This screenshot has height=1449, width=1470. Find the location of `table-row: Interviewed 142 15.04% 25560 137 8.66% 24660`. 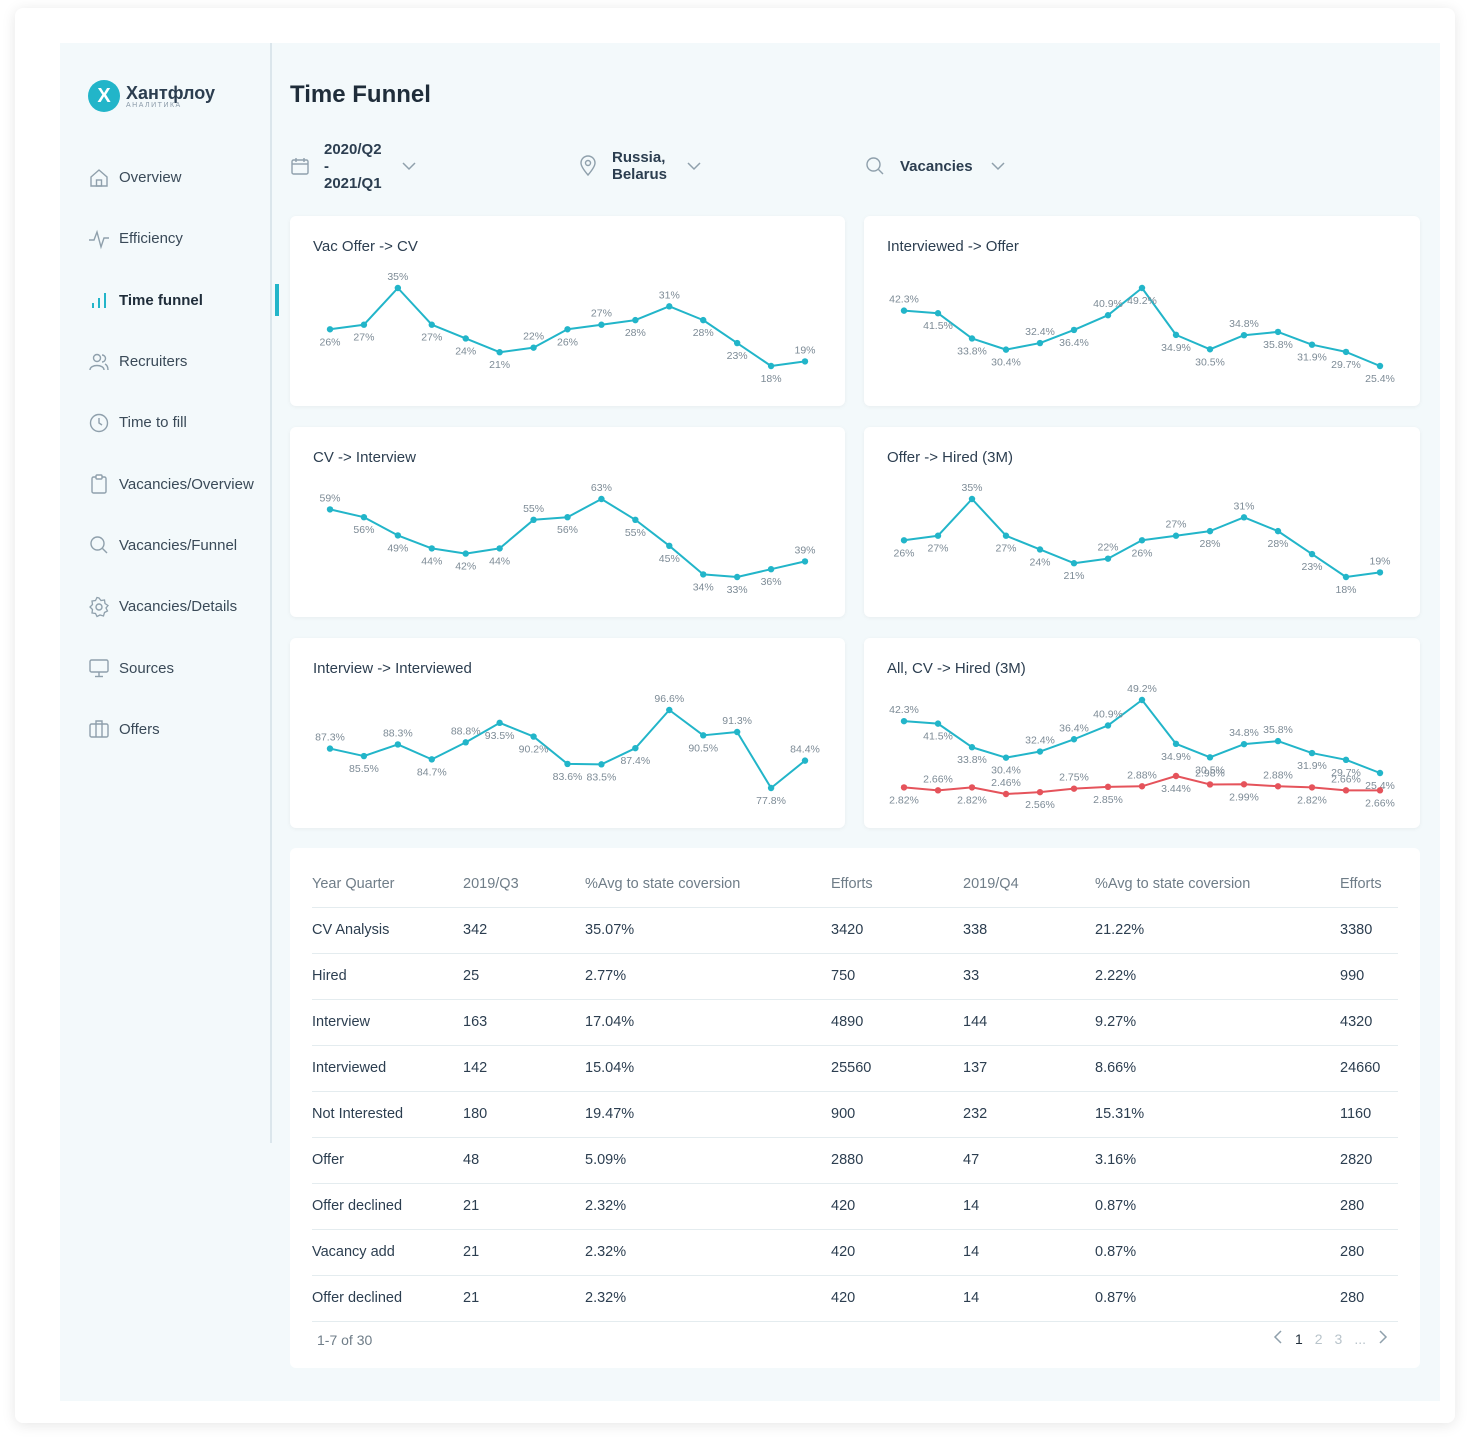

table-row: Interviewed 142 15.04% 25560 137 8.66% 24660 is located at coordinates (855, 1068).